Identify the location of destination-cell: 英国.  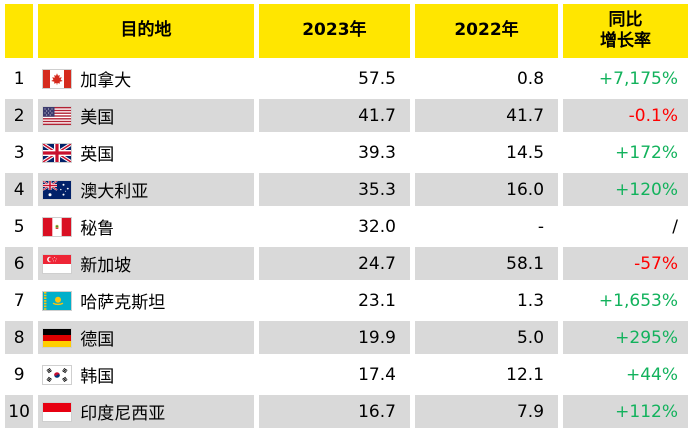
(146, 152).